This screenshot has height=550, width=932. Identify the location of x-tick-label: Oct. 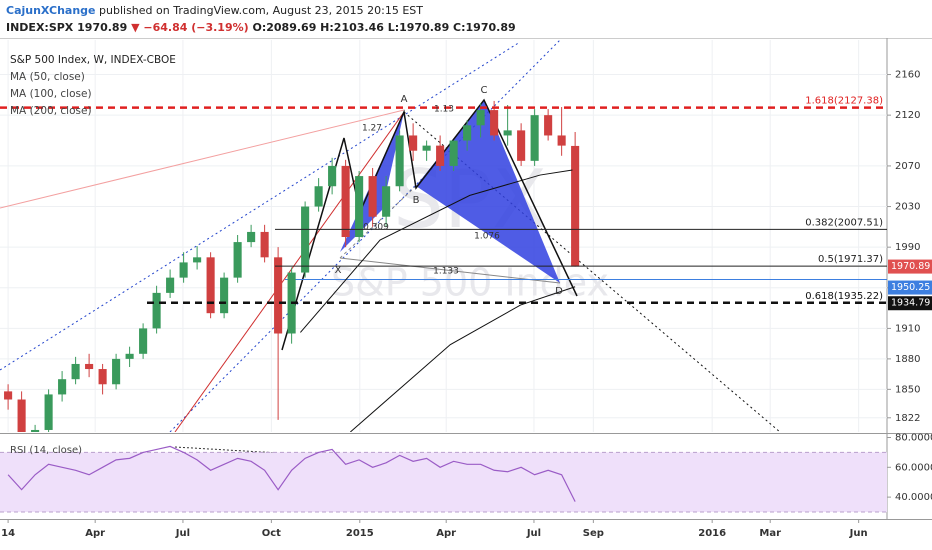
(271, 533).